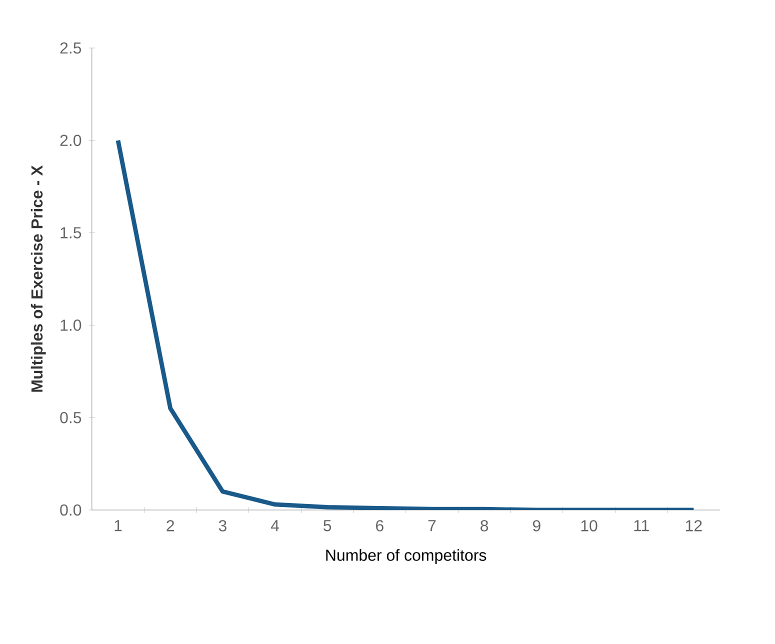 Image resolution: width=775 pixels, height=644 pixels. I want to click on x-tick-label: 12, so click(694, 526).